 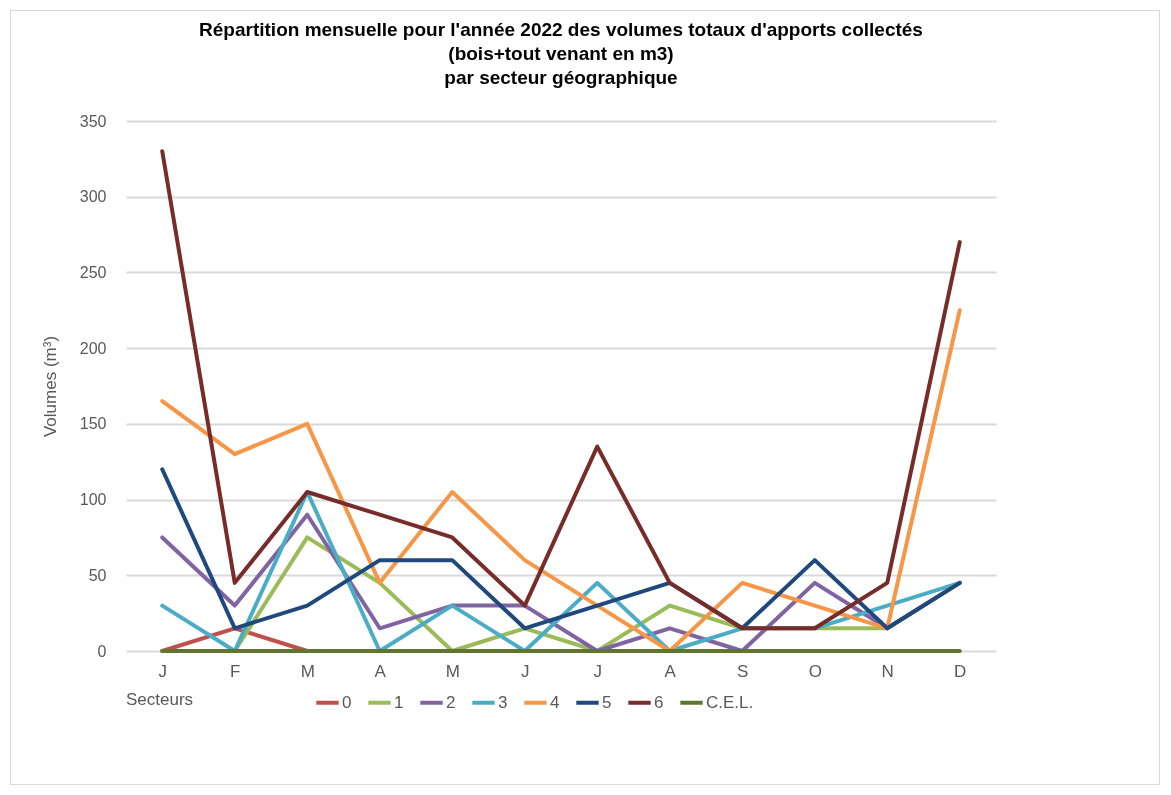 I want to click on y-tick-label: 300, so click(x=93, y=197).